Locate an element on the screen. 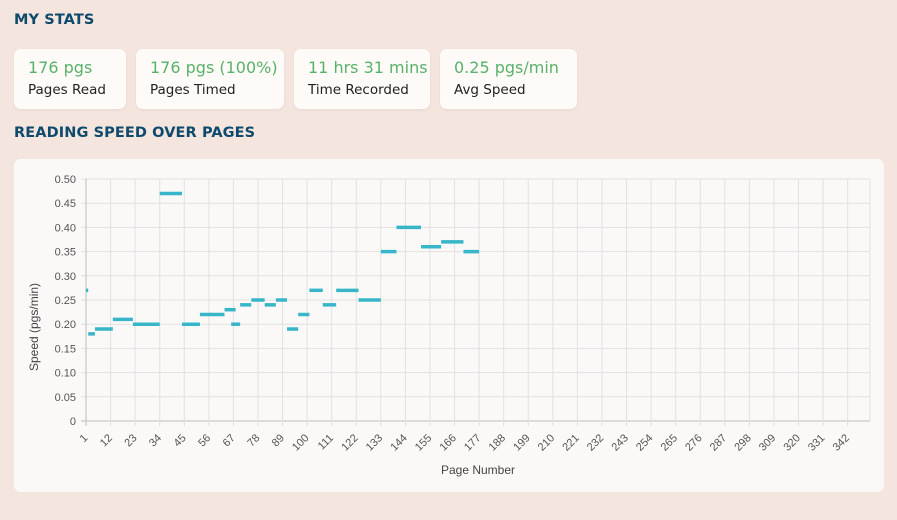  stat-card-pages-read: 176 pgs Pages Read is located at coordinates (70, 79).